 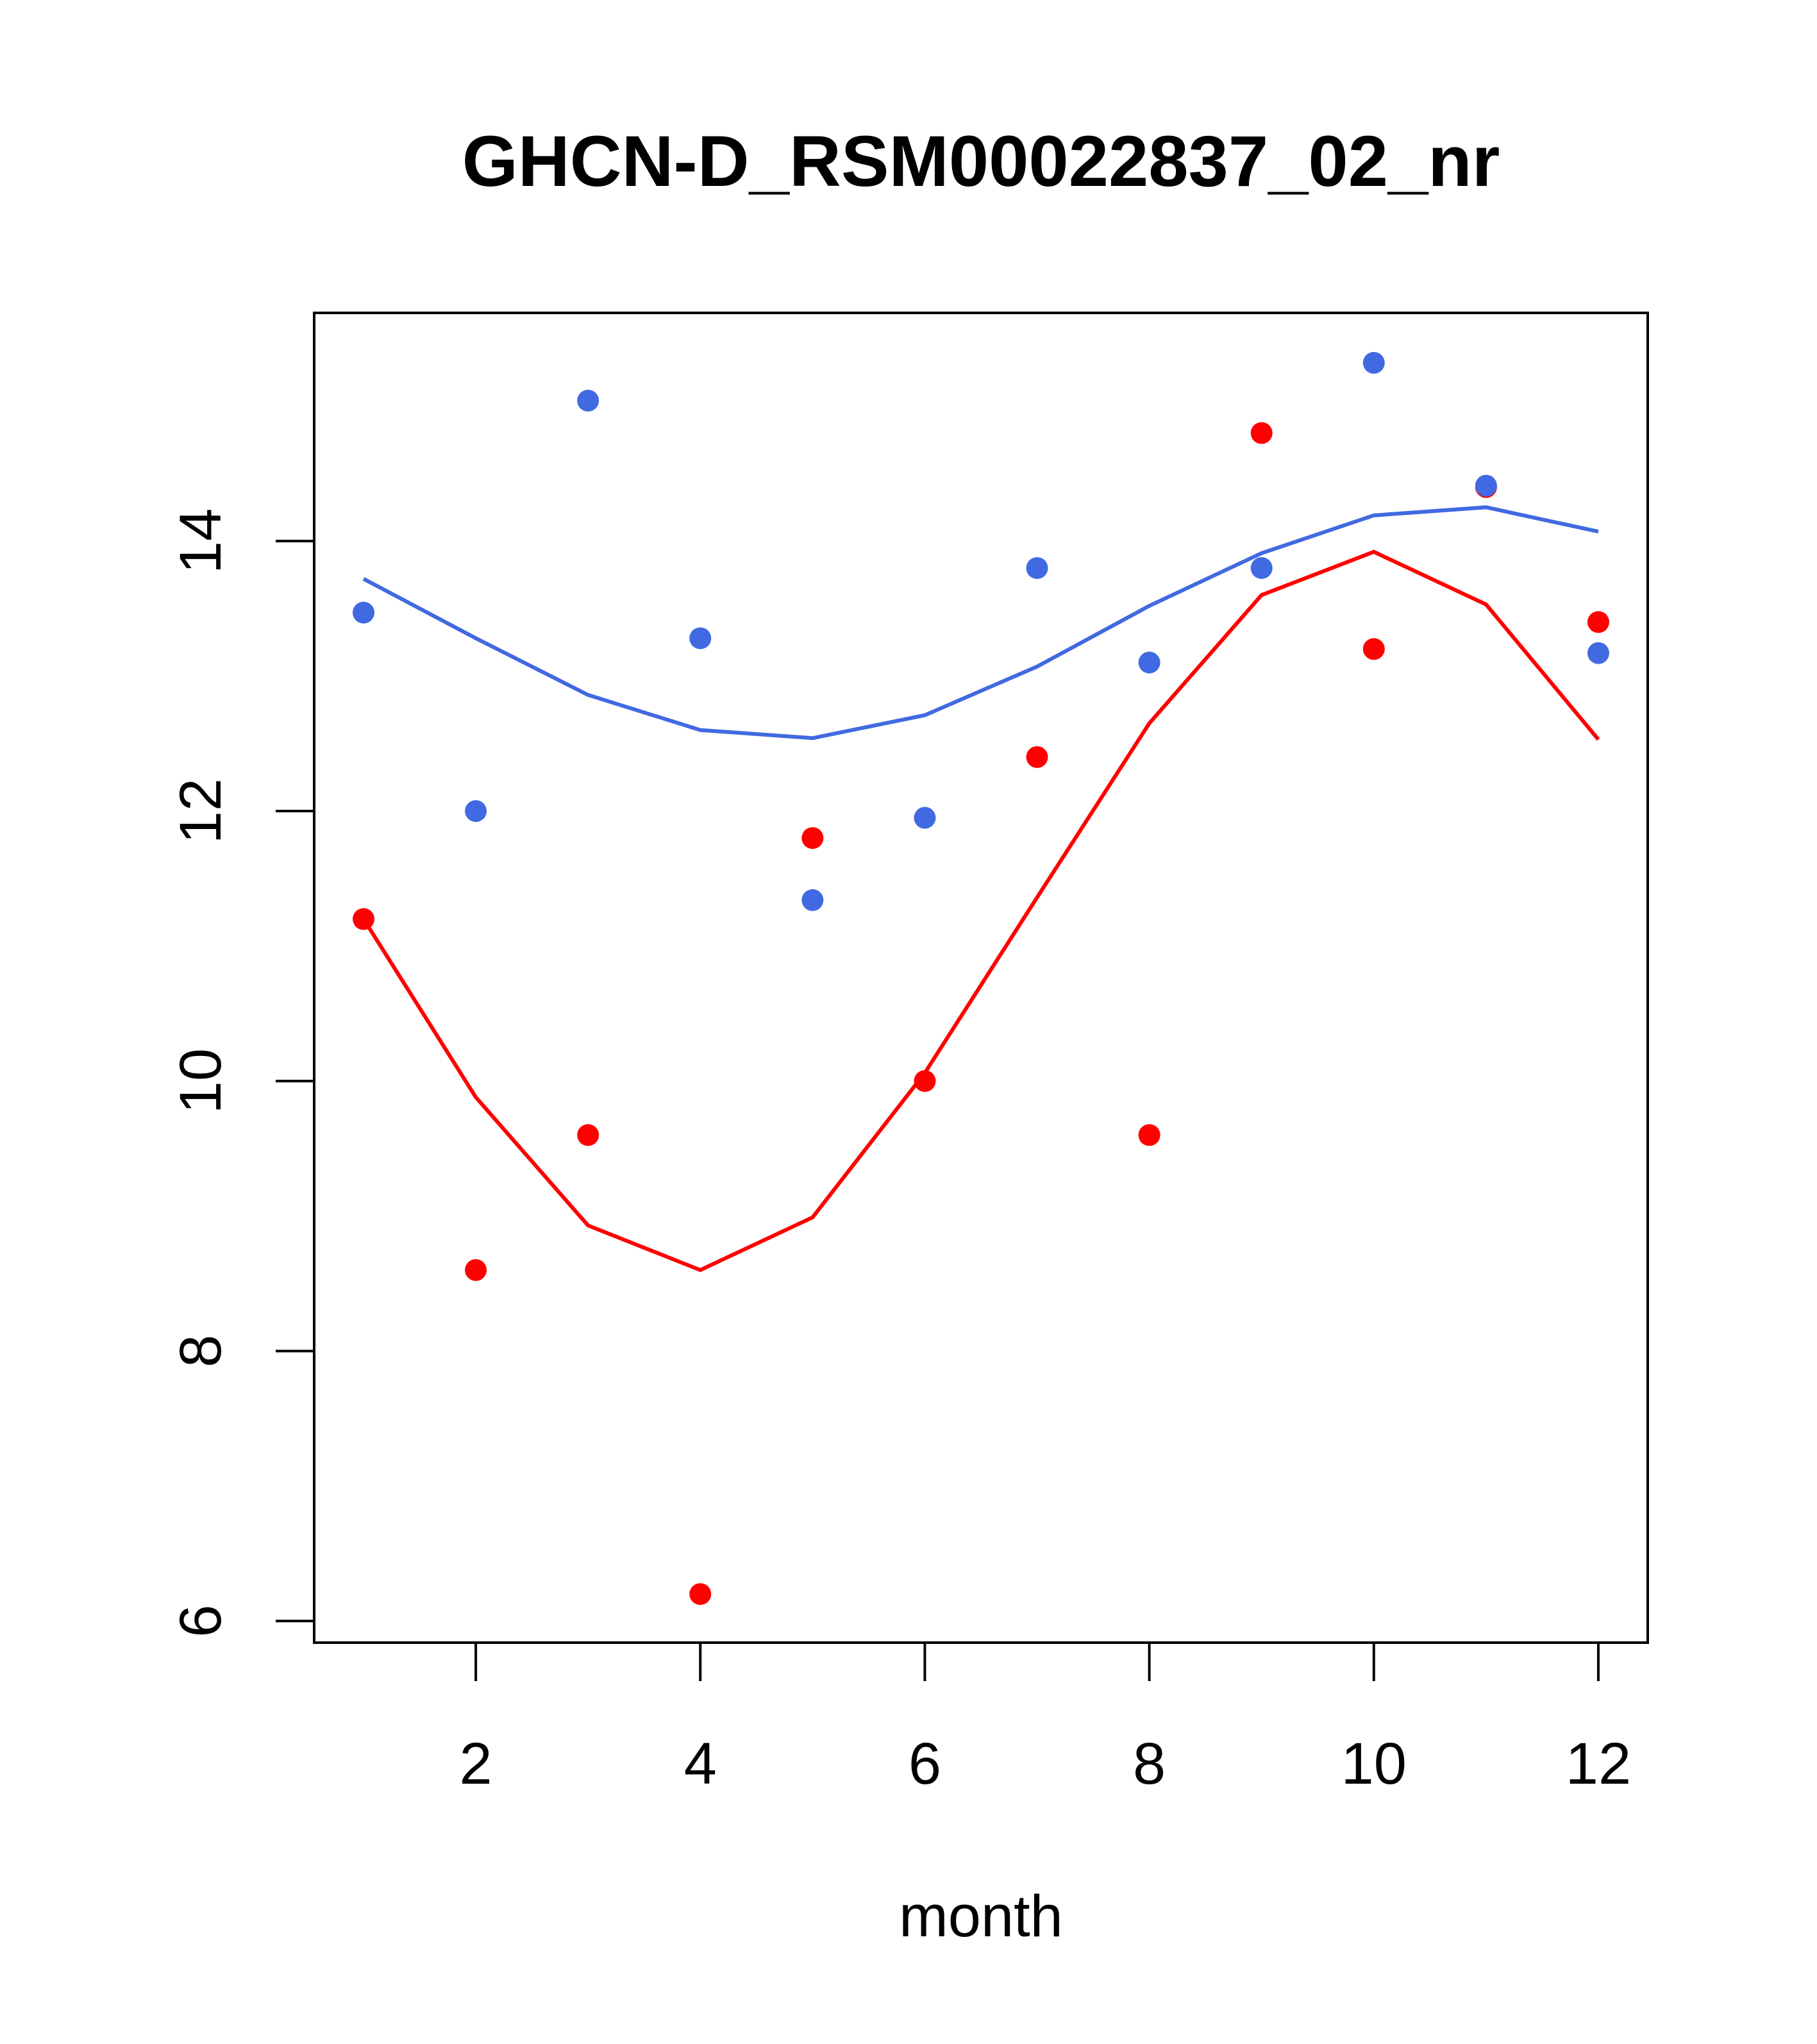 What do you see at coordinates (476, 1764) in the screenshot?
I see `x-tick-label: 2` at bounding box center [476, 1764].